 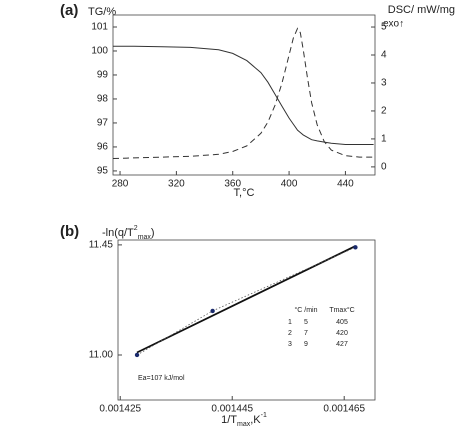 I want to click on table-cell: 9, so click(x=306, y=344).